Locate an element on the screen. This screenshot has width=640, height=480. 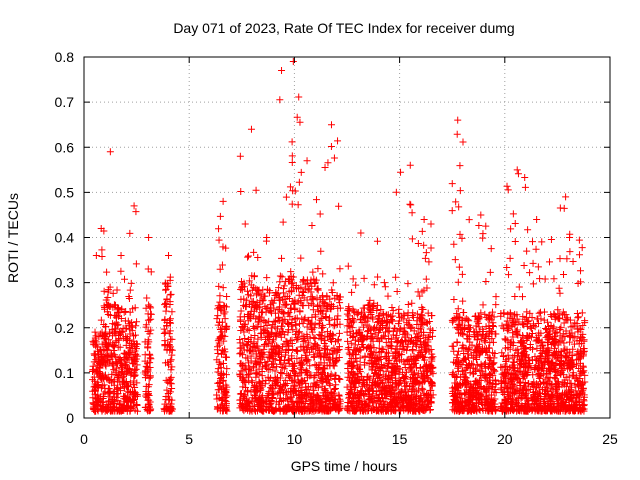
y-tick-label: 0.4 is located at coordinates (65, 238).